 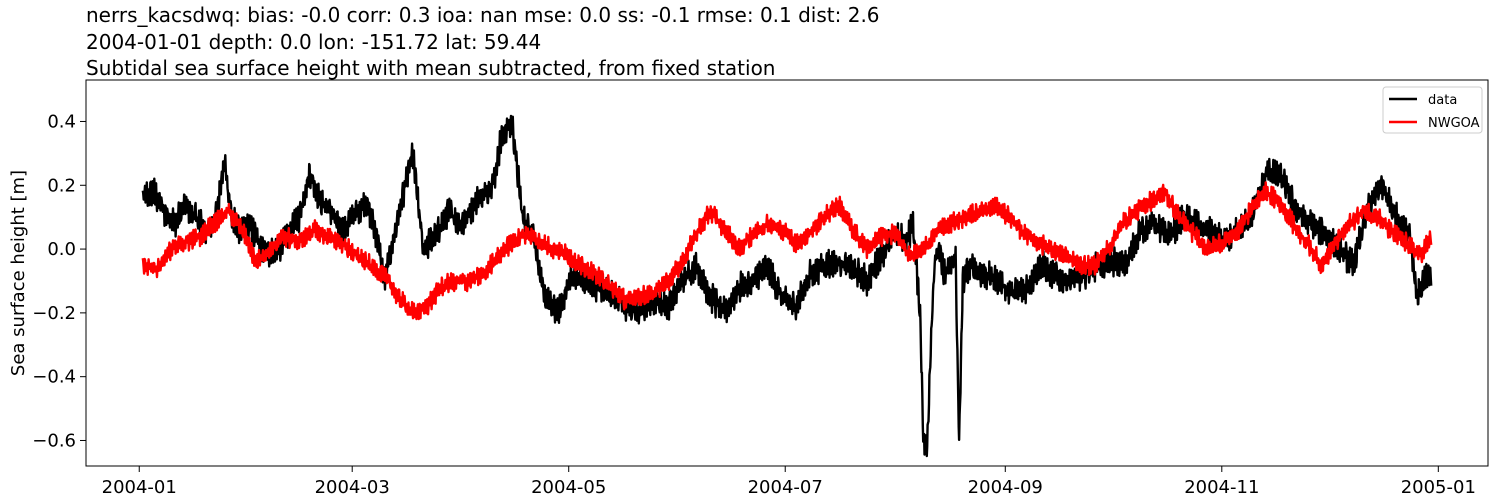 I want to click on y-tick-label: 0.2, so click(x=61, y=185).